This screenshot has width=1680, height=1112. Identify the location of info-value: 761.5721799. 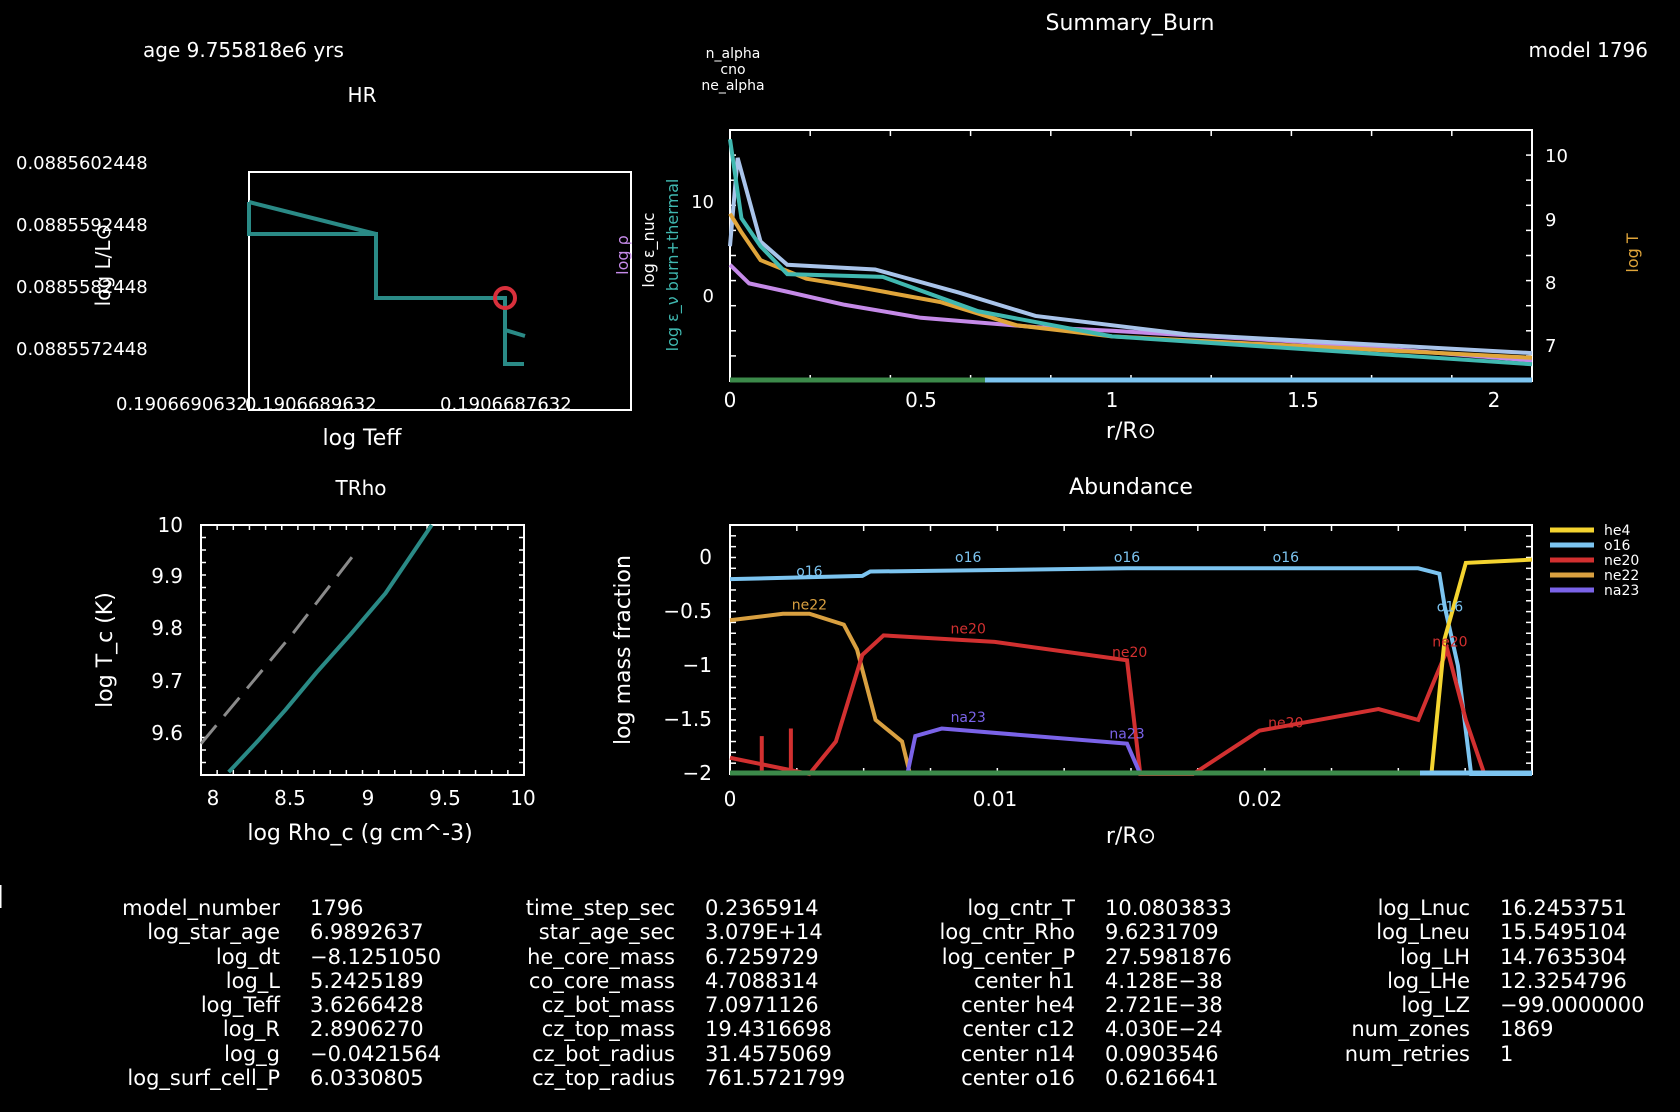
(775, 1078).